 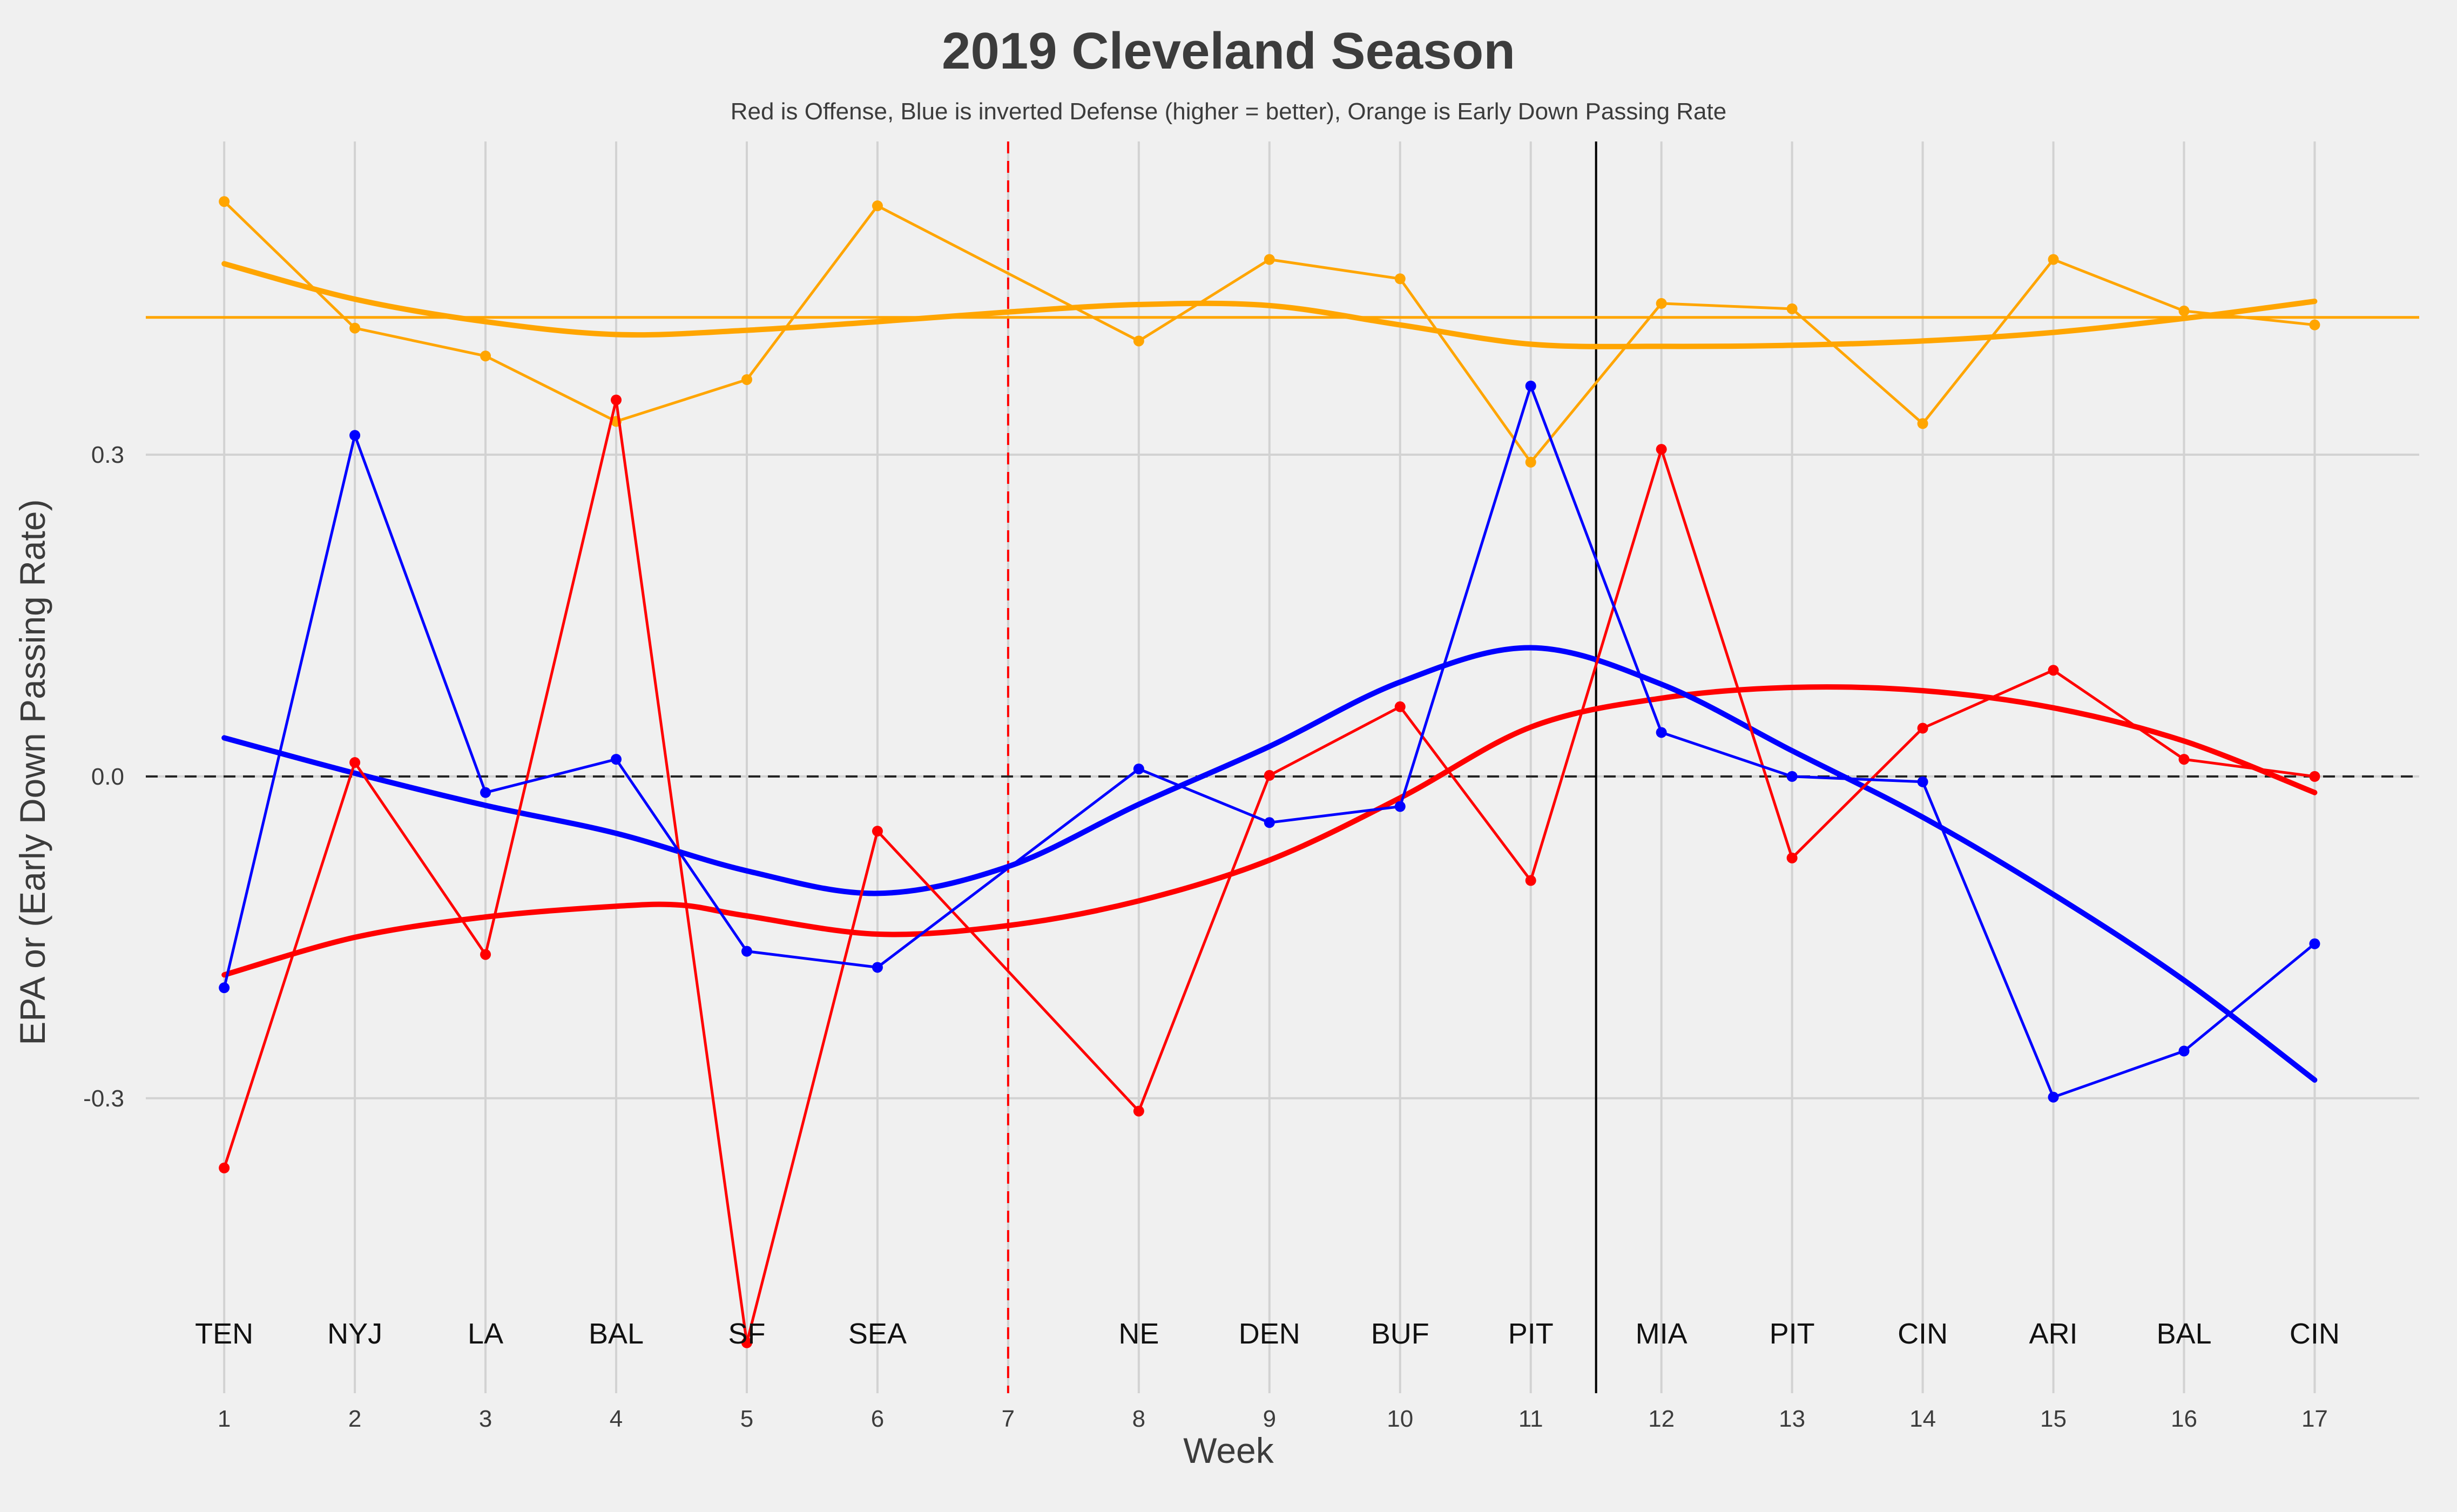 I want to click on passing-rate-line, so click(x=1269, y=332).